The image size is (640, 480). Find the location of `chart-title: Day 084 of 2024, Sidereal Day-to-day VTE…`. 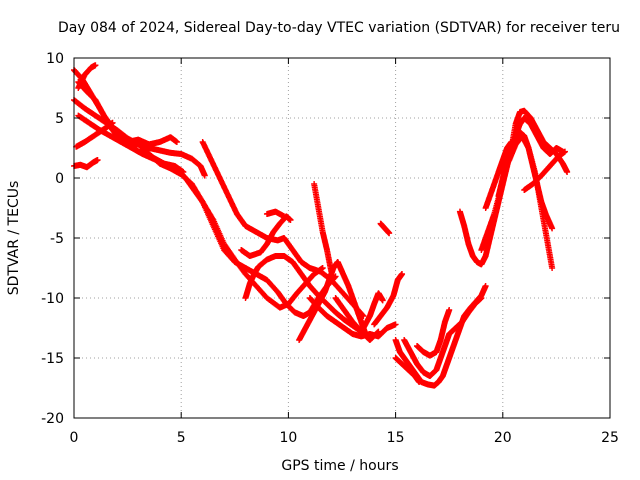

chart-title: Day 084 of 2024, Sidereal Day-to-day VTE… is located at coordinates (339, 28).